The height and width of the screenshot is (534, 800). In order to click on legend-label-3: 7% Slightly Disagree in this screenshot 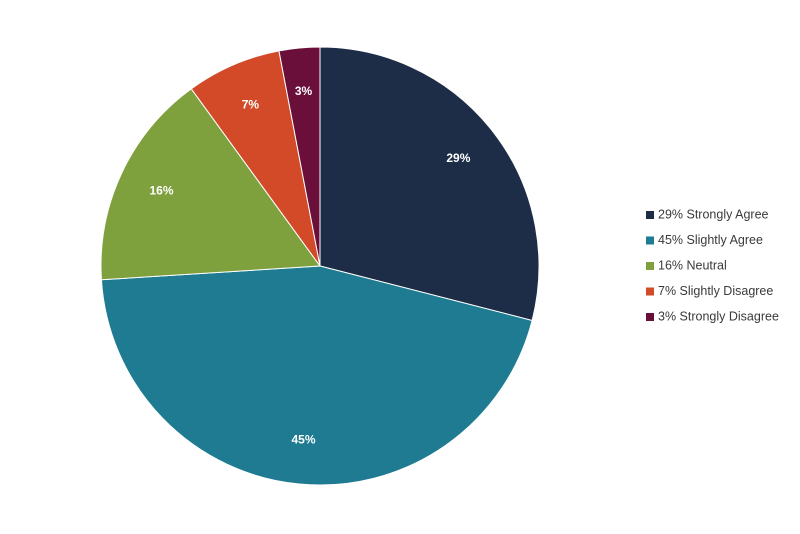, I will do `click(715, 291)`.